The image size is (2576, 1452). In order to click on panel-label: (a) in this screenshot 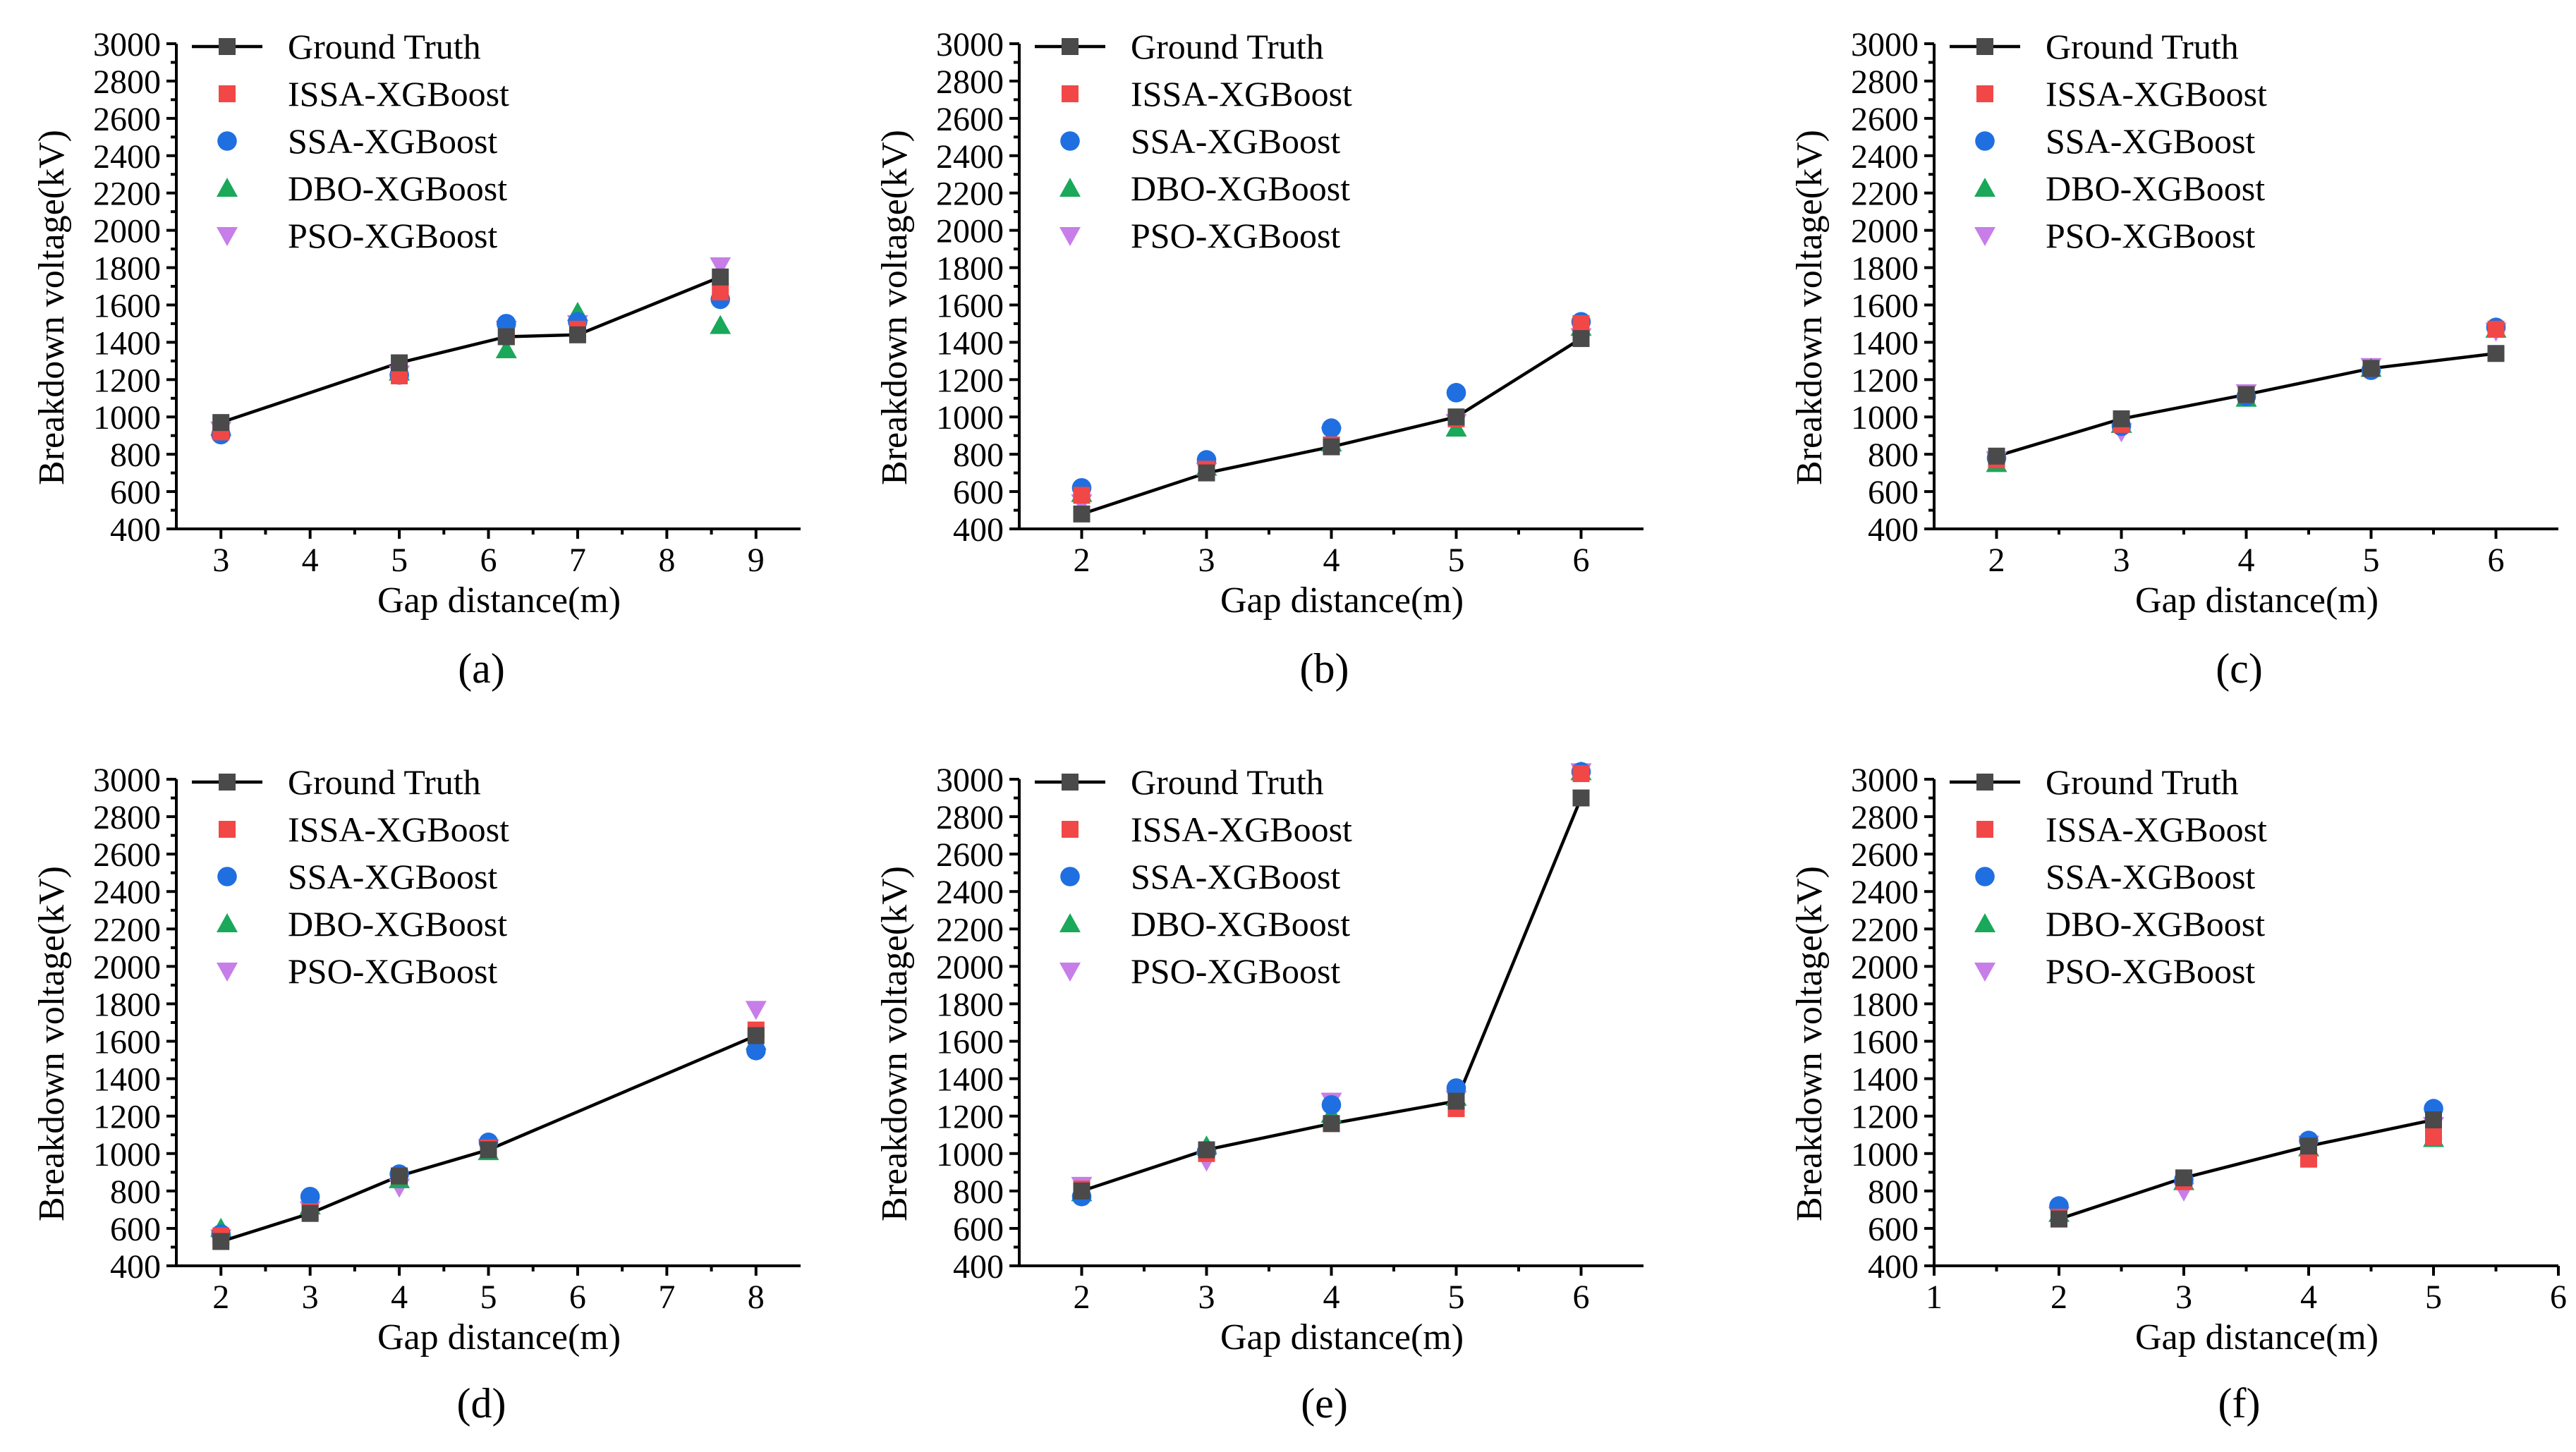, I will do `click(481, 668)`.